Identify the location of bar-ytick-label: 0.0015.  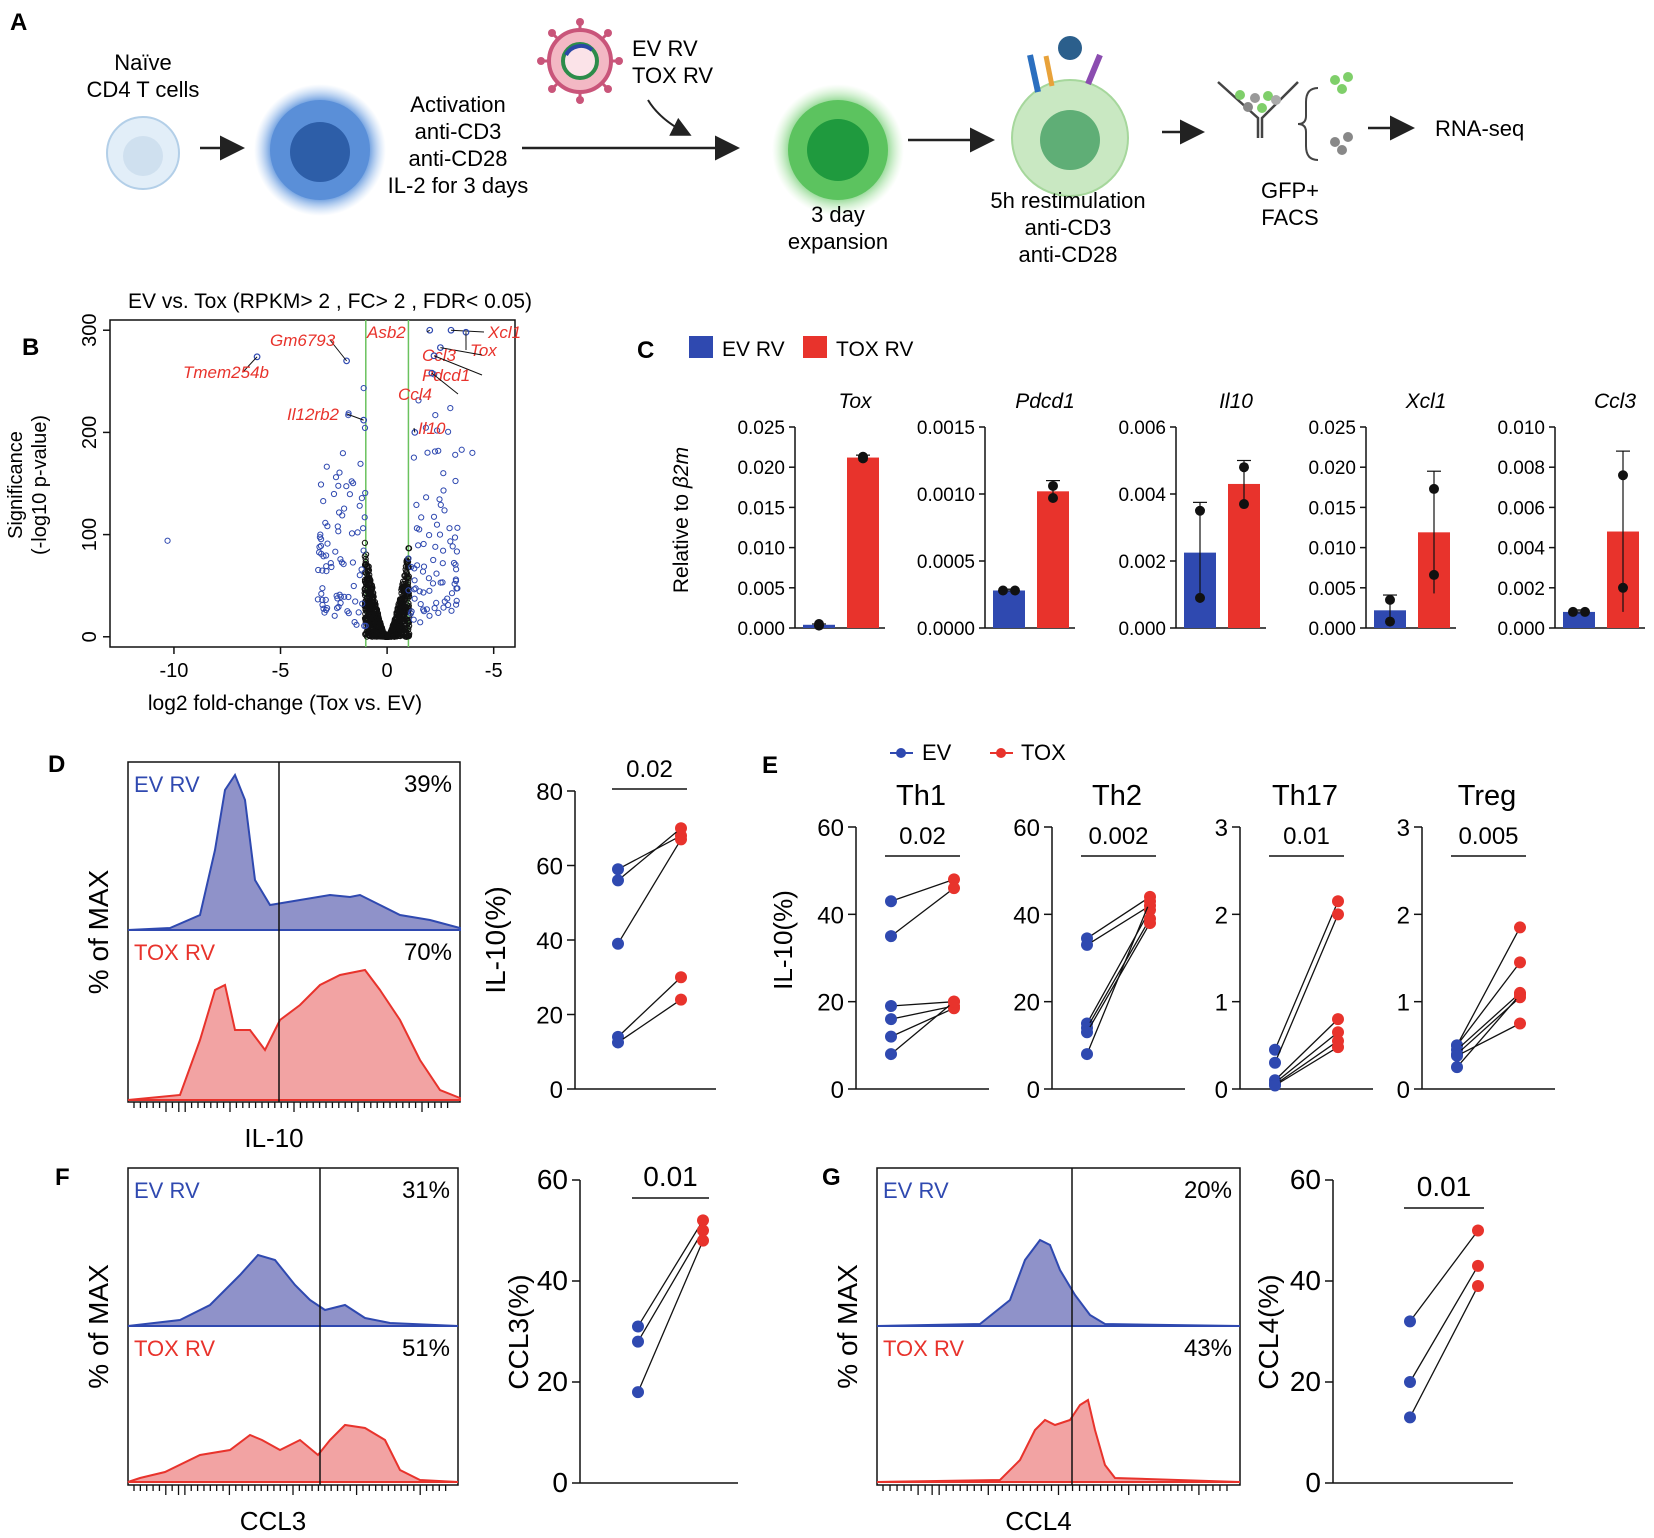
(946, 428).